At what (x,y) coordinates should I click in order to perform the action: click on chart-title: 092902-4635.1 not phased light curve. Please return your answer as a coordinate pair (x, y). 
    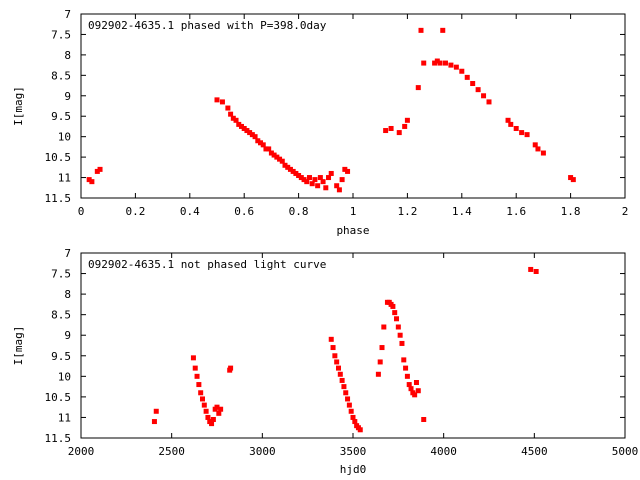
    Looking at the image, I should click on (207, 264).